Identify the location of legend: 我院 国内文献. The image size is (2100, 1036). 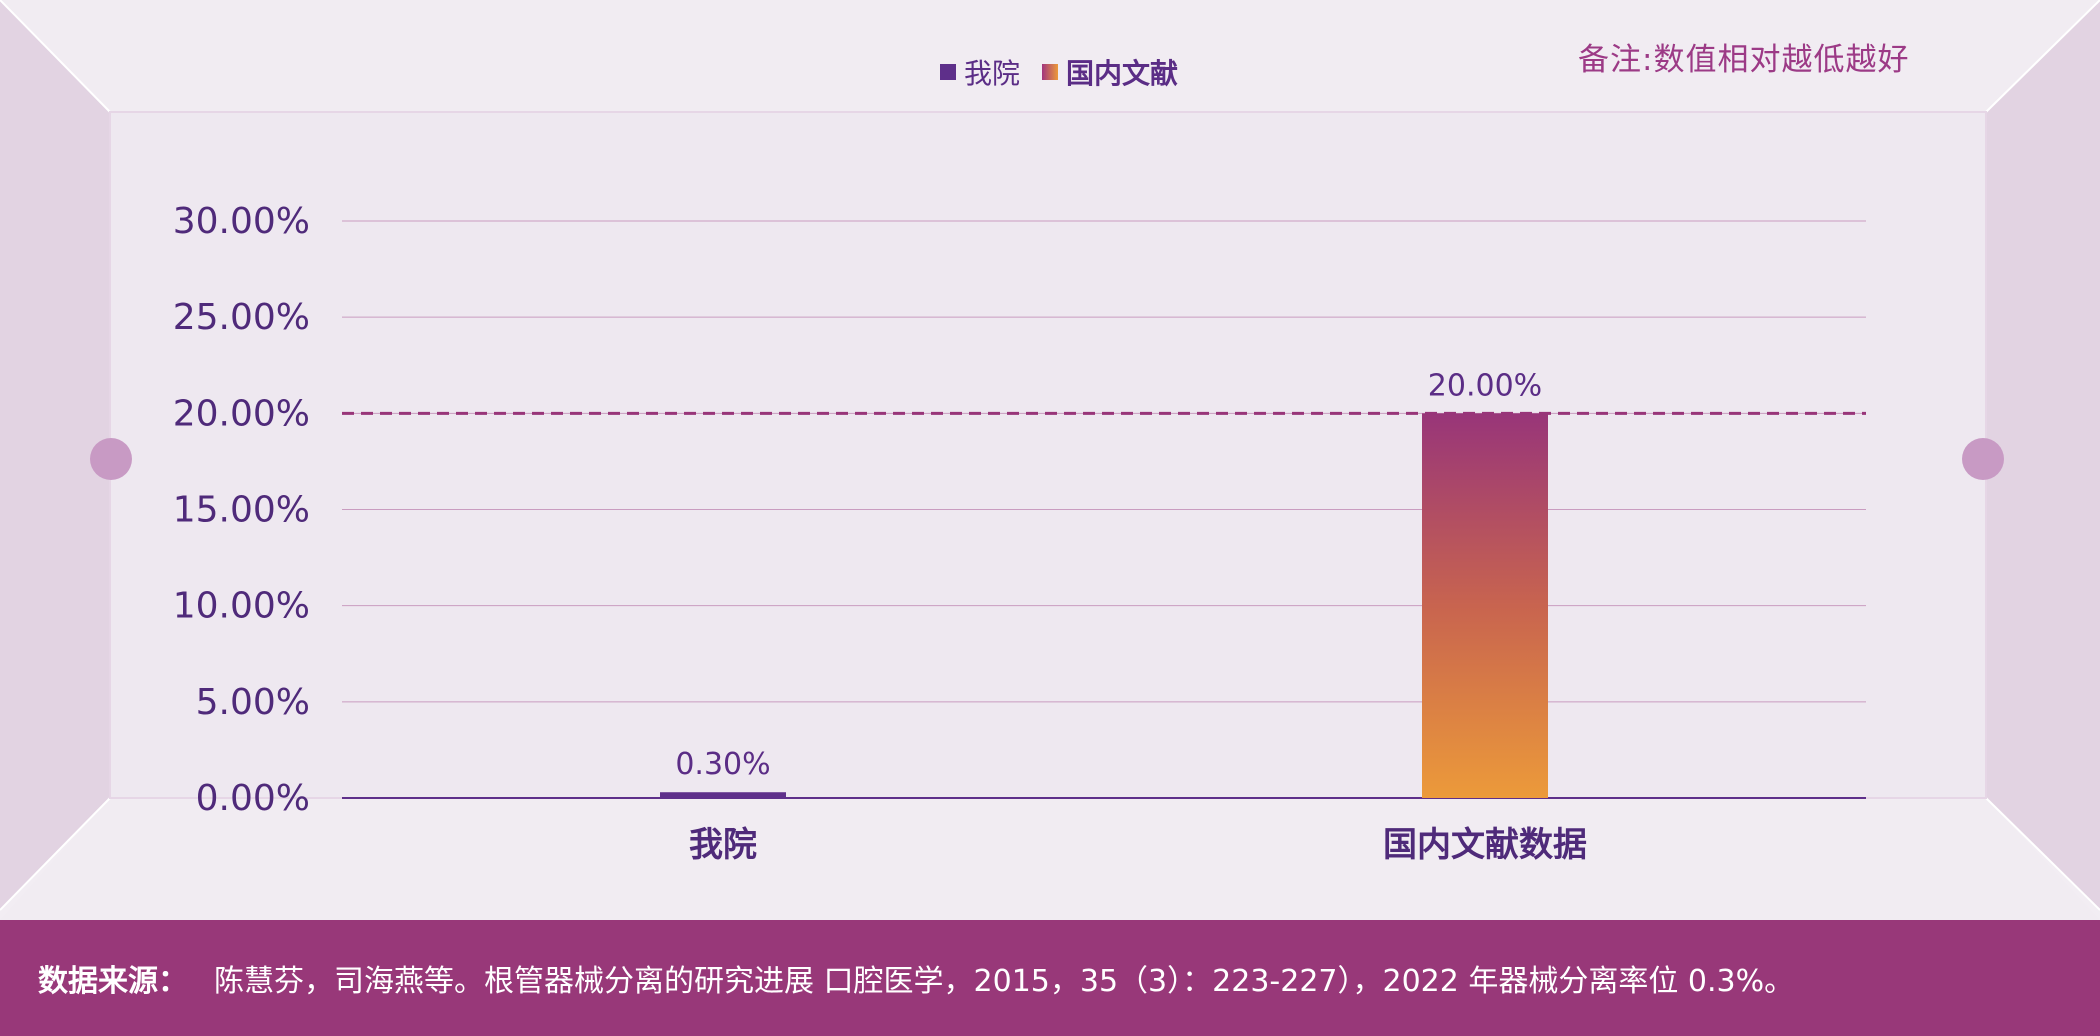
(1059, 72).